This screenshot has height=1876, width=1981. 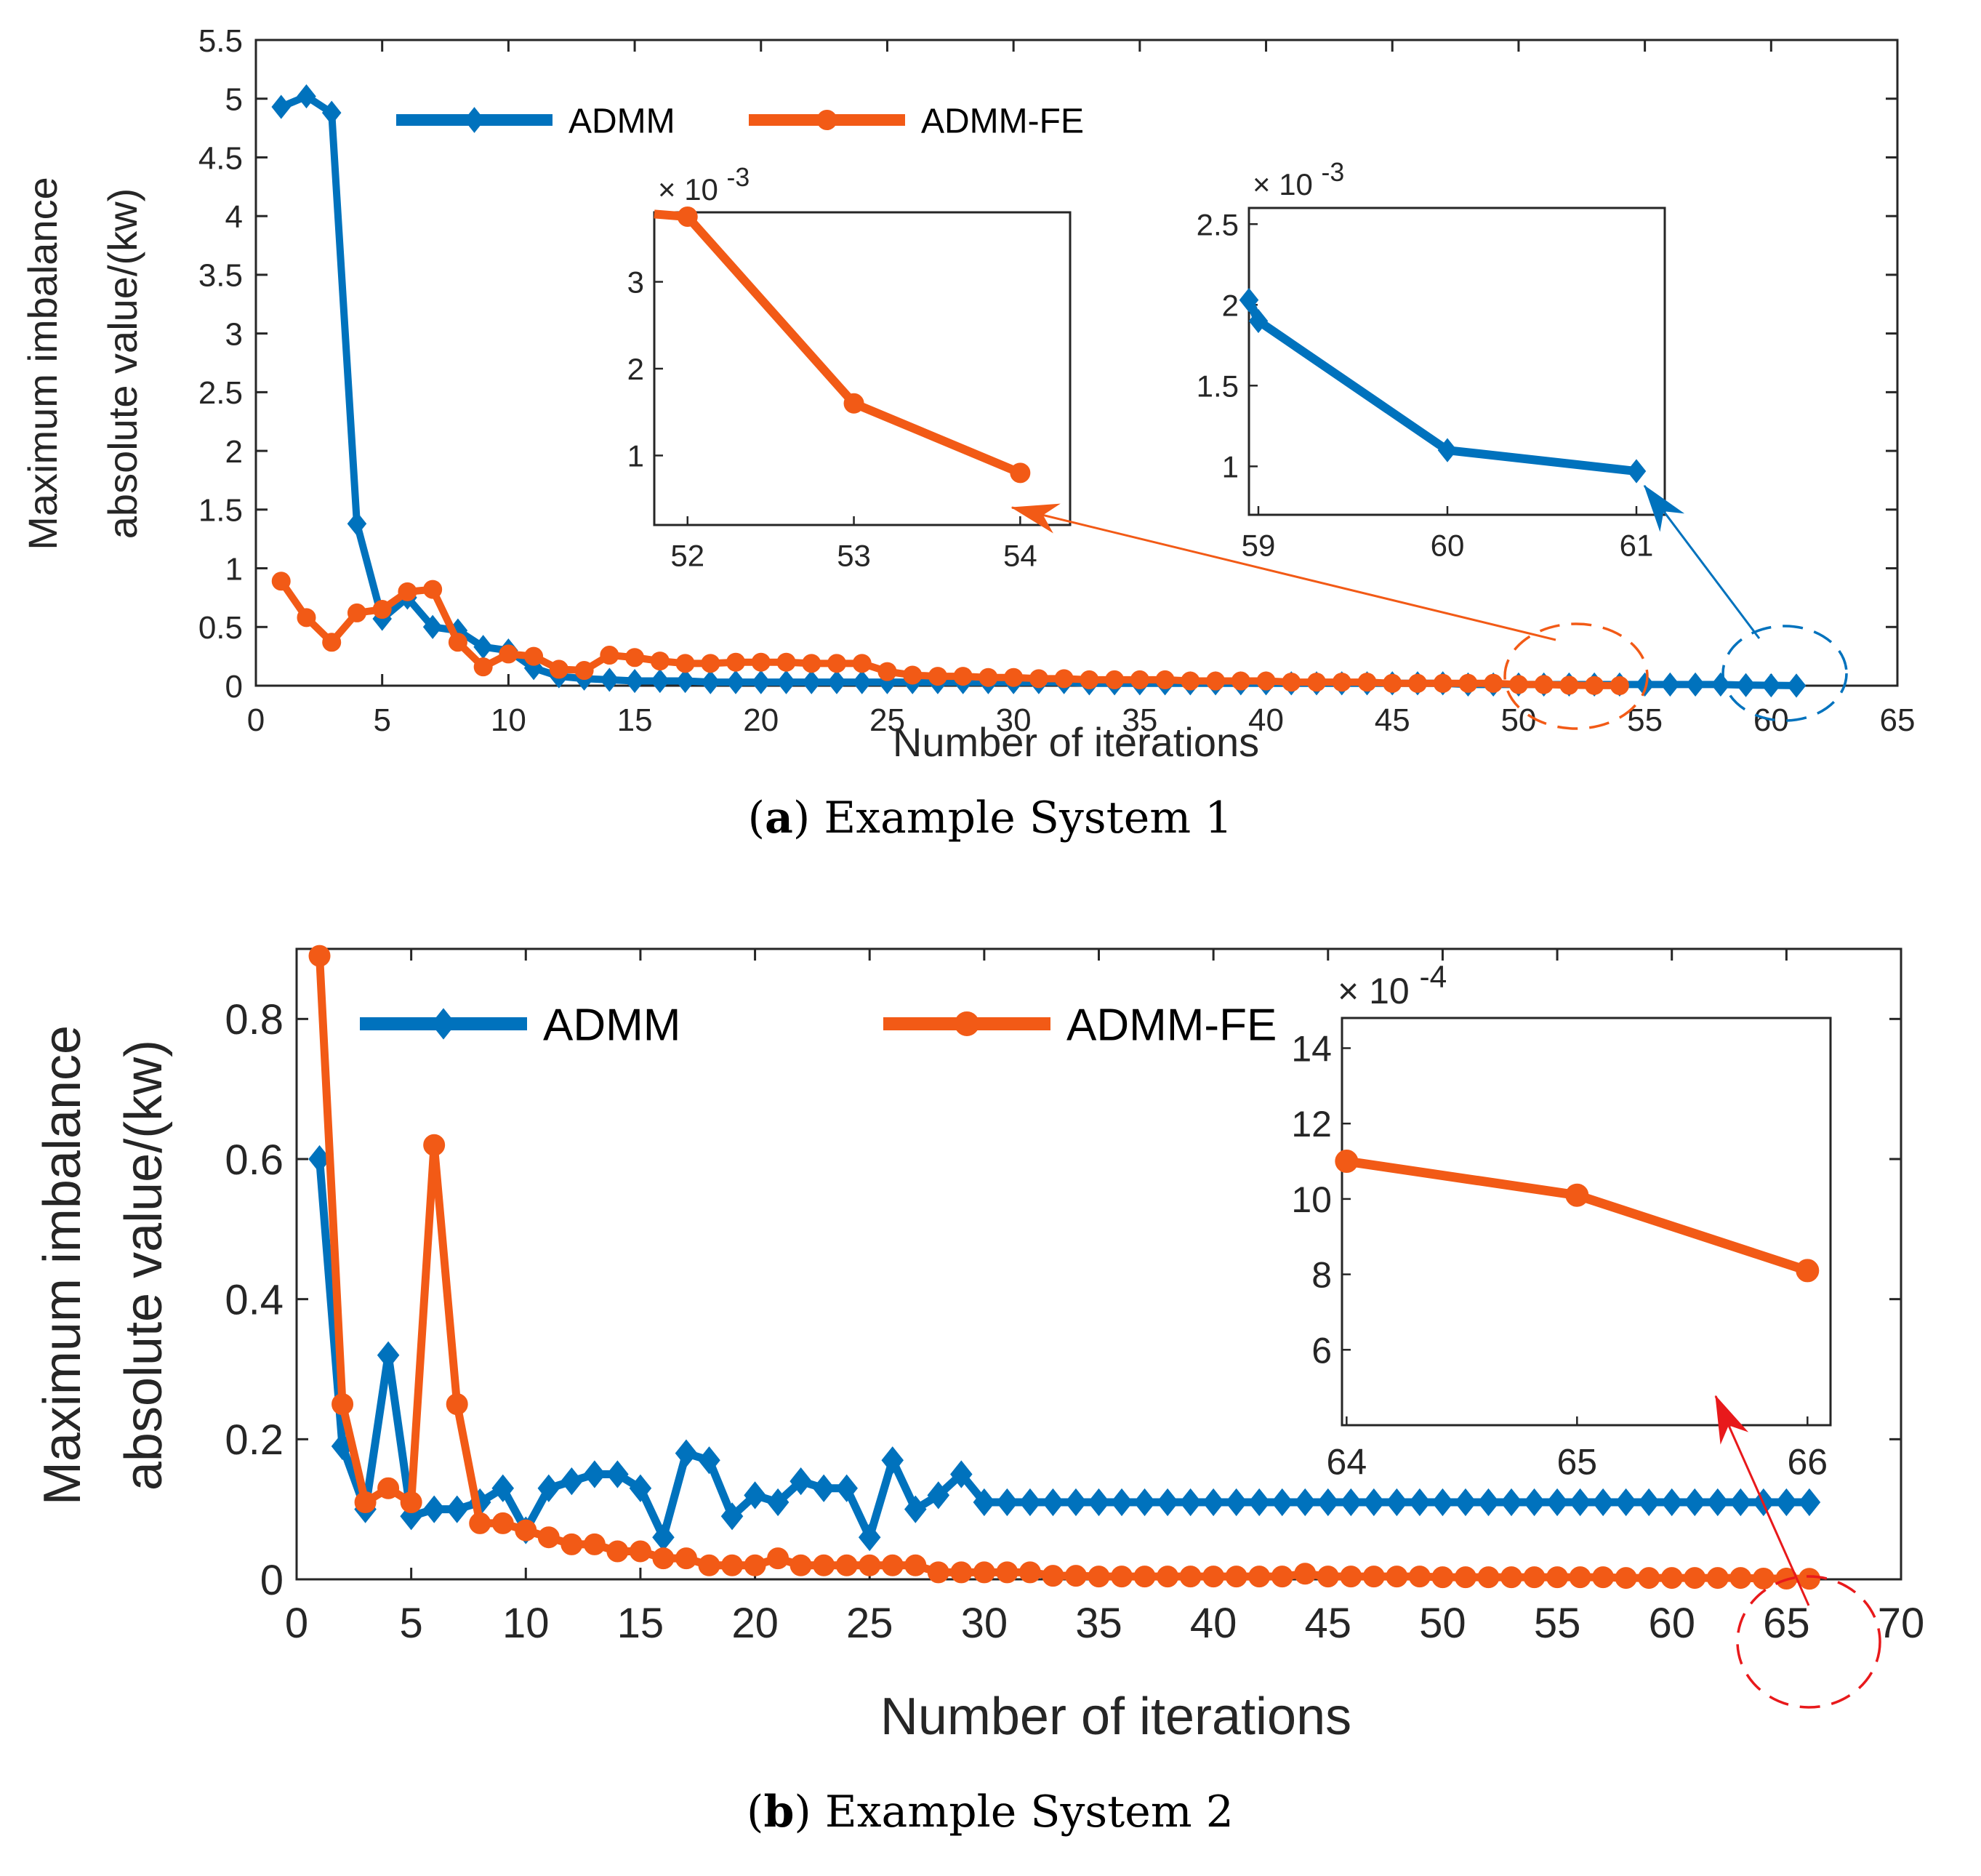 I want to click on caption-text: ) Example System 2, so click(x=1014, y=1812).